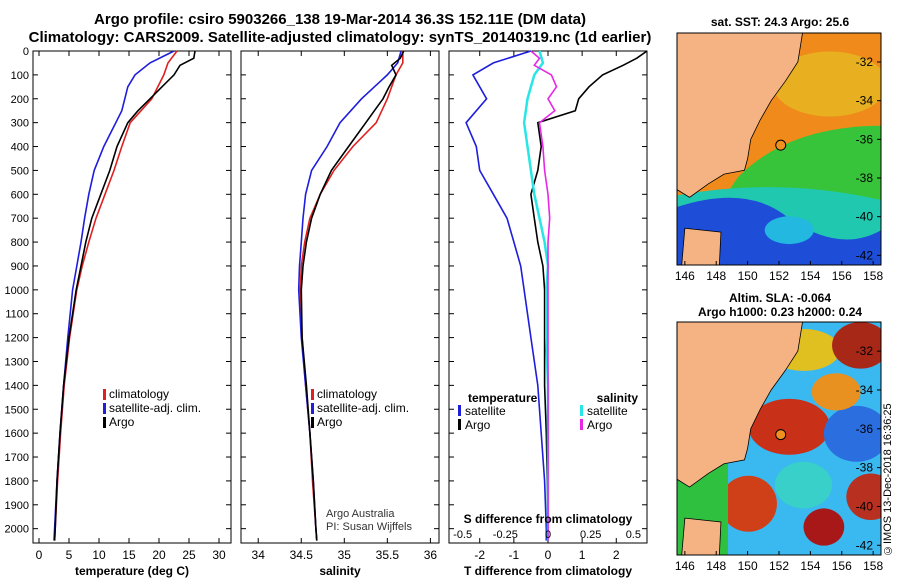 Image resolution: width=900 pixels, height=580 pixels. Describe the element at coordinates (39, 555) in the screenshot. I see `x-tick-label: 0` at that location.